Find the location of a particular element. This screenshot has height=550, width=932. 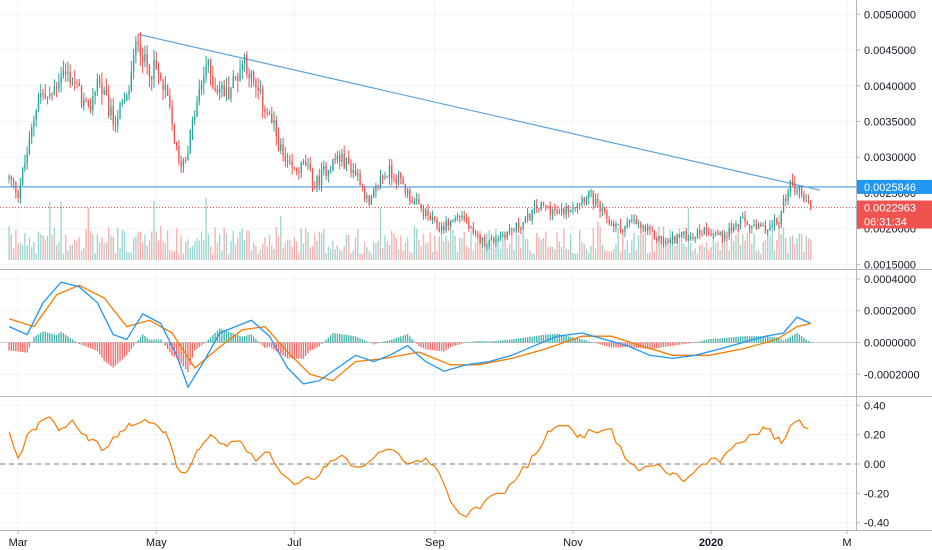

time-axis: Mar May Jul Sep Nov 2020 M is located at coordinates (430, 539).